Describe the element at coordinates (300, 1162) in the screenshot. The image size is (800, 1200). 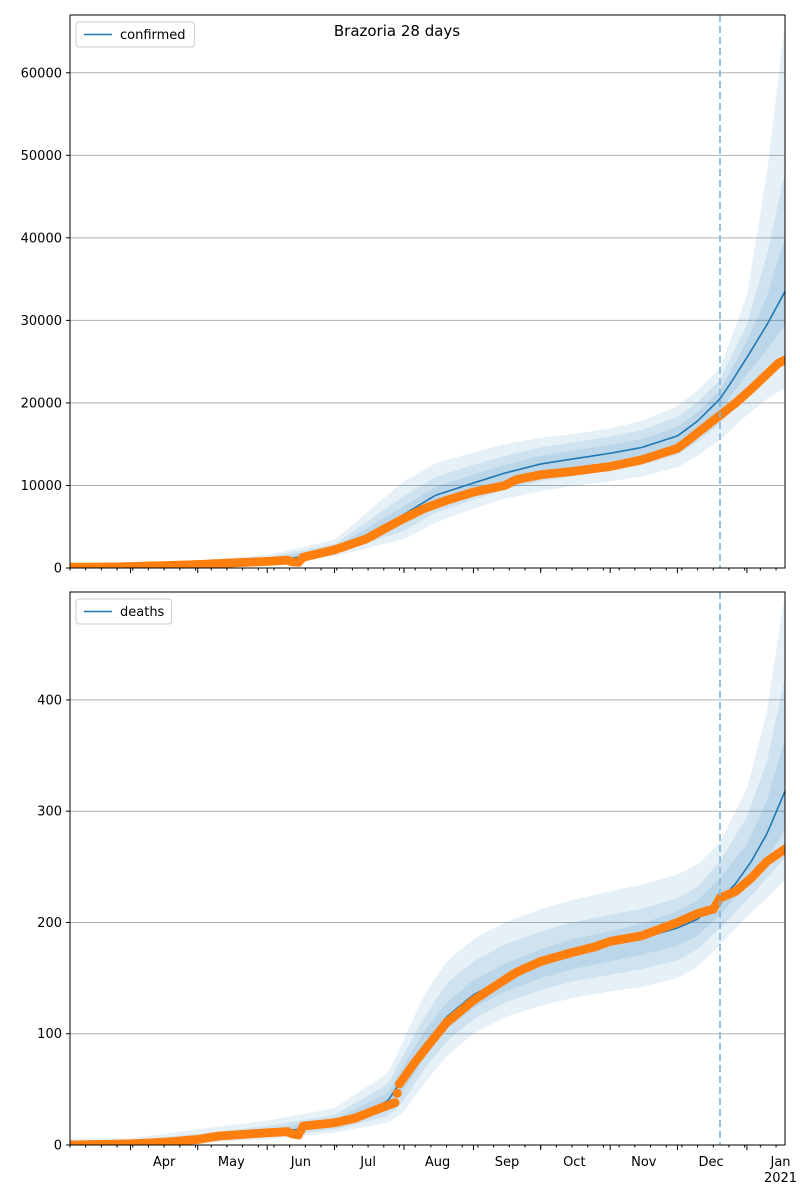
I see `x-tick-label: Jun` at that location.